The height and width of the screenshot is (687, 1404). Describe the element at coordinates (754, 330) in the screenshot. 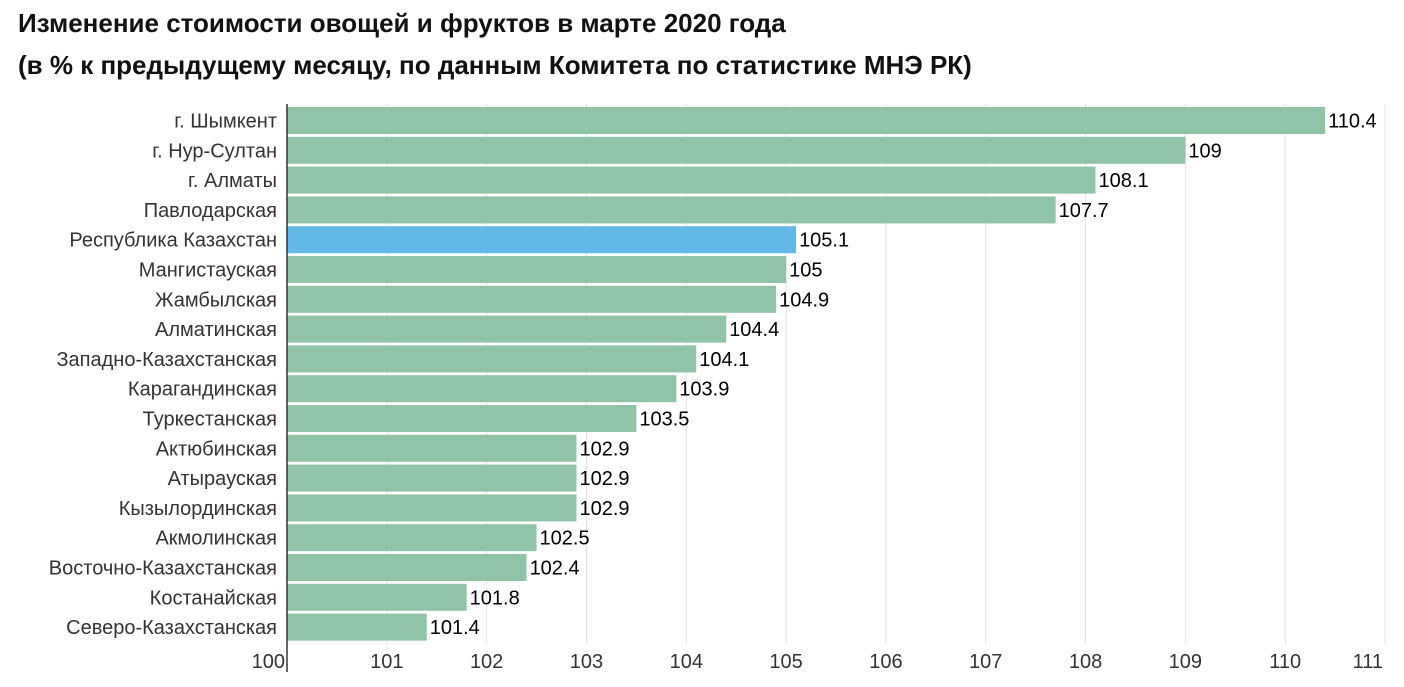

I see `value-label: 104.4` at that location.